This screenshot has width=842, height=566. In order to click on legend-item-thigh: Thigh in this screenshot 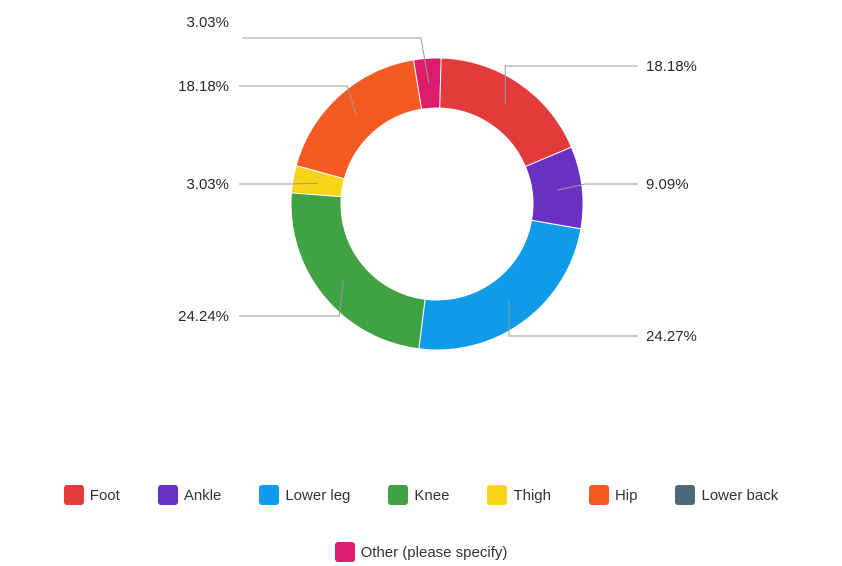, I will do `click(519, 495)`.